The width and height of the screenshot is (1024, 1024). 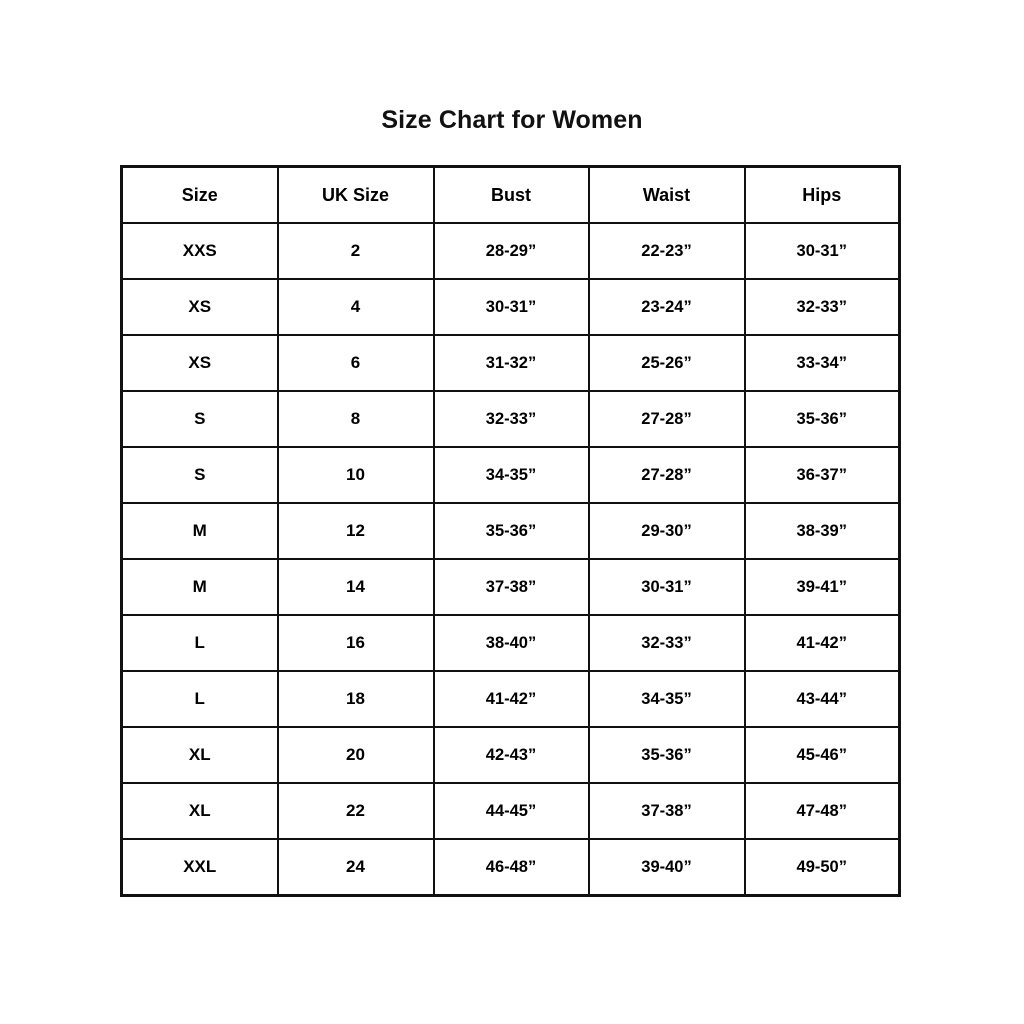 I want to click on cell-bust: 30-31”, so click(x=511, y=307).